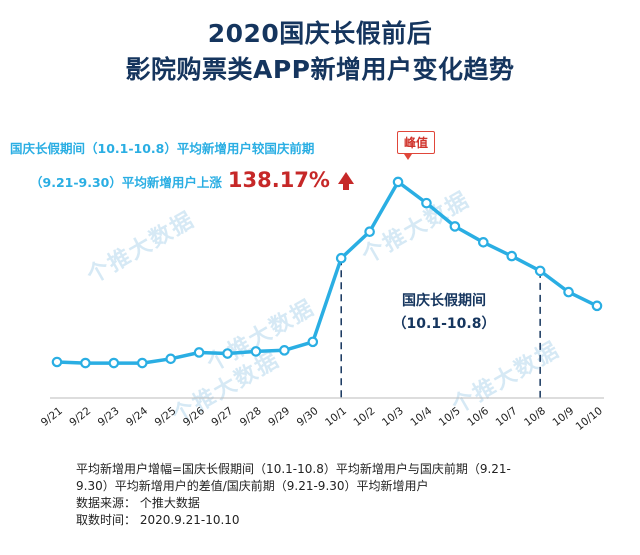 The image size is (640, 555). What do you see at coordinates (252, 486) in the screenshot?
I see `footer-line: 9.30）平均新增用户的差值/国庆前期（9.21-9.30）平均新增用户` at bounding box center [252, 486].